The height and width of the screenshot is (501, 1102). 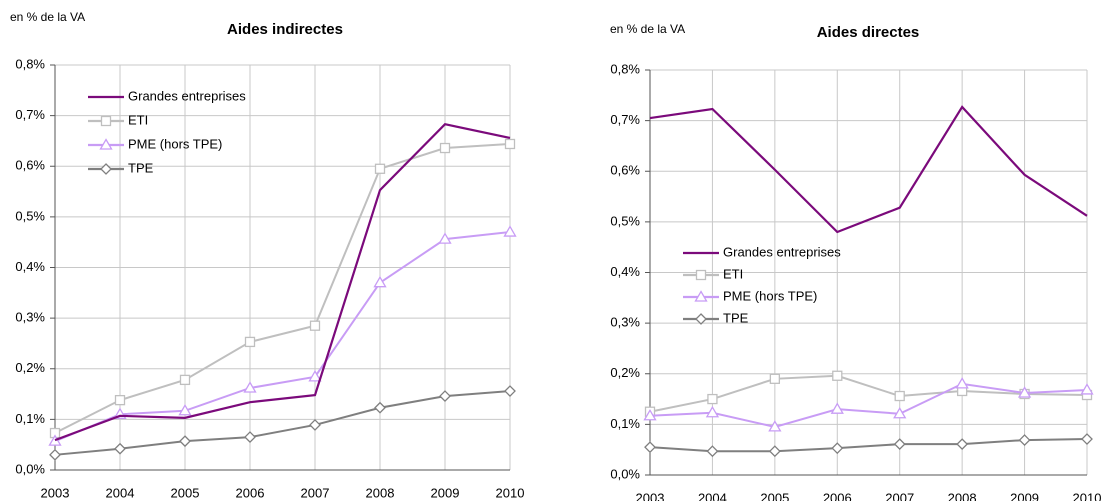 What do you see at coordinates (445, 492) in the screenshot?
I see `x-tick-label: 2009` at bounding box center [445, 492].